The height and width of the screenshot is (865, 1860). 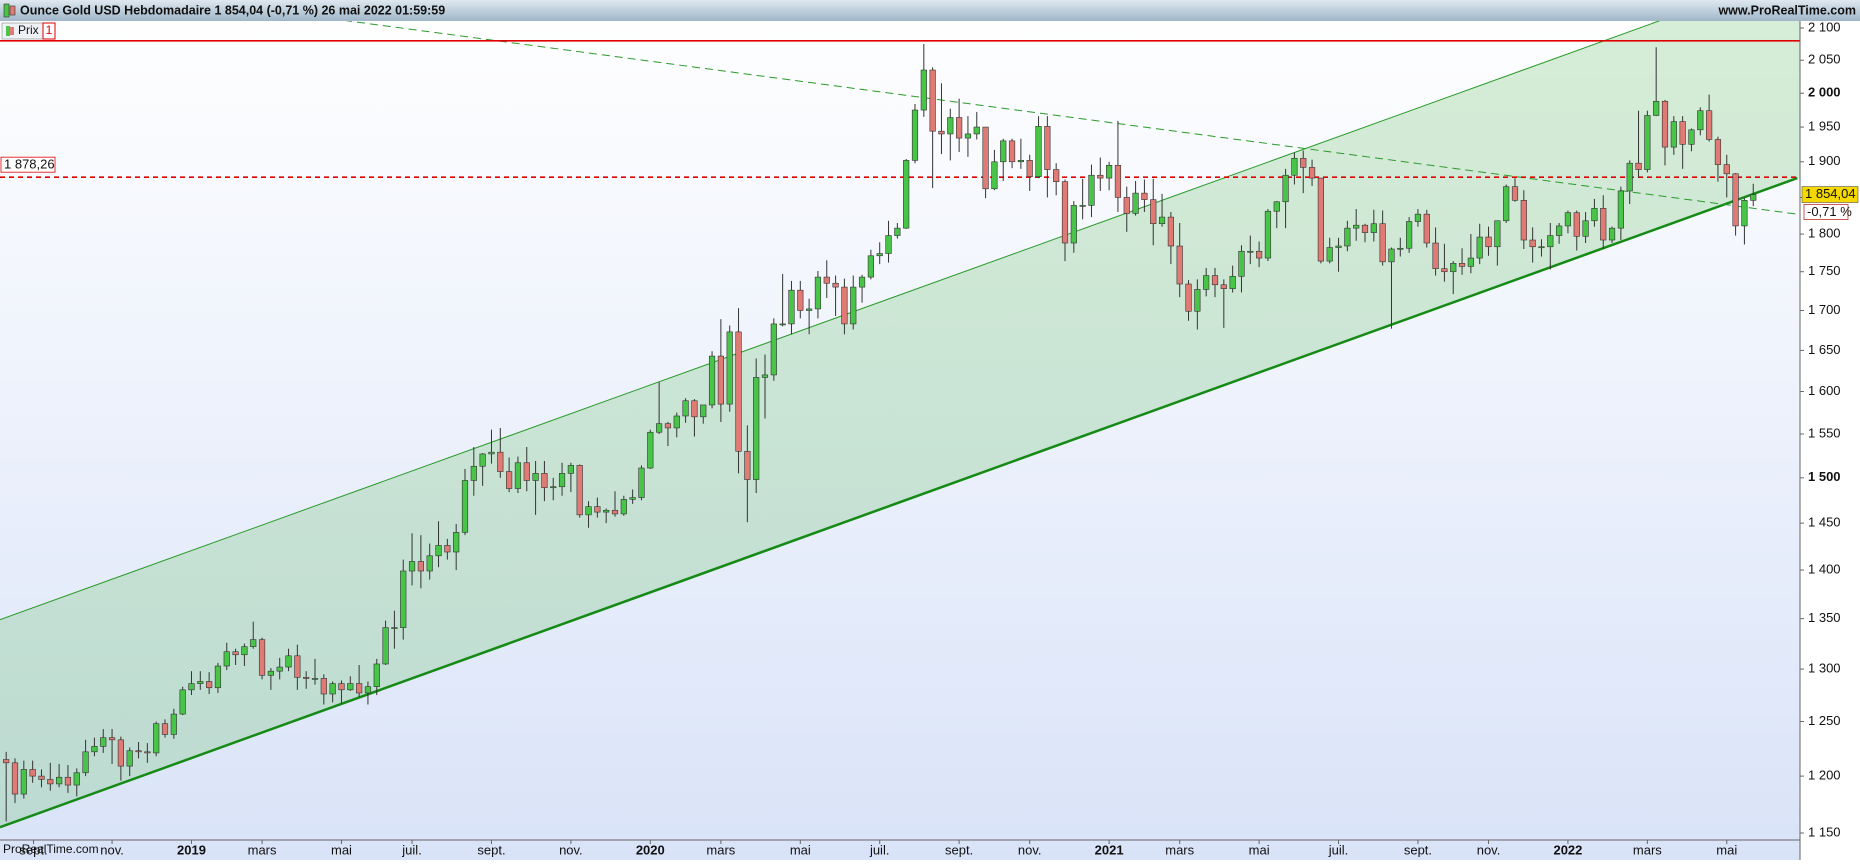 What do you see at coordinates (1824, 390) in the screenshot?
I see `y-tick-label: 1 600` at bounding box center [1824, 390].